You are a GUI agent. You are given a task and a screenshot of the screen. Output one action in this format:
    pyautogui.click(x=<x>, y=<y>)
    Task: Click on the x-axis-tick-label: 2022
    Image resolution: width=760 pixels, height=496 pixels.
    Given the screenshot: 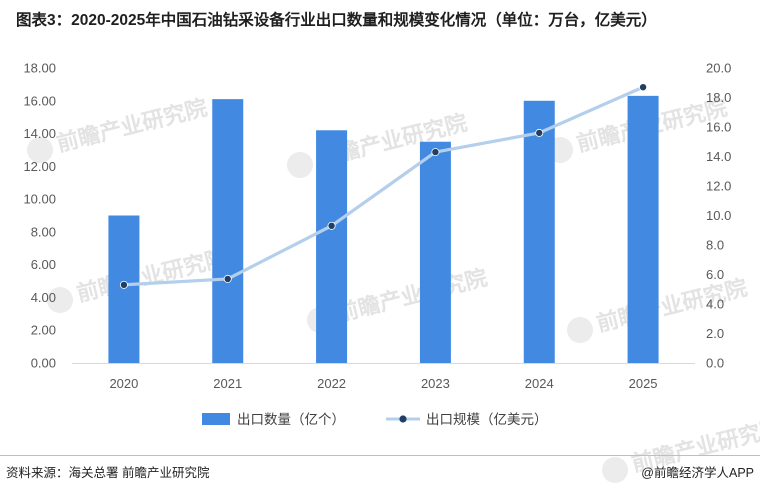 What is the action you would take?
    pyautogui.click(x=331, y=383)
    